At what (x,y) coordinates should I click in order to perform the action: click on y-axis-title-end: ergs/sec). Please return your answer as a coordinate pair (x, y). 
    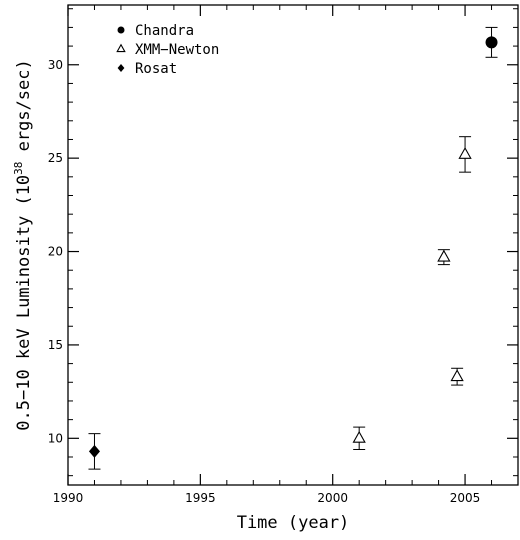
    Looking at the image, I should click on (24, 110).